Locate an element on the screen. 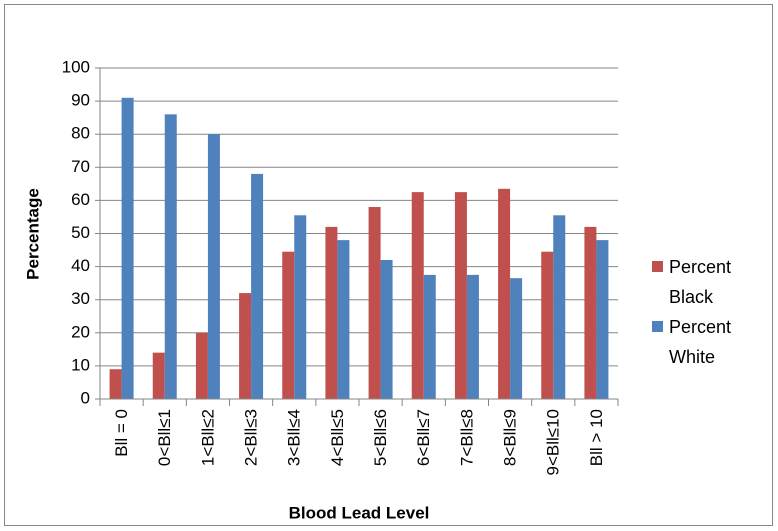  legend-label: Percent White is located at coordinates (700, 342).